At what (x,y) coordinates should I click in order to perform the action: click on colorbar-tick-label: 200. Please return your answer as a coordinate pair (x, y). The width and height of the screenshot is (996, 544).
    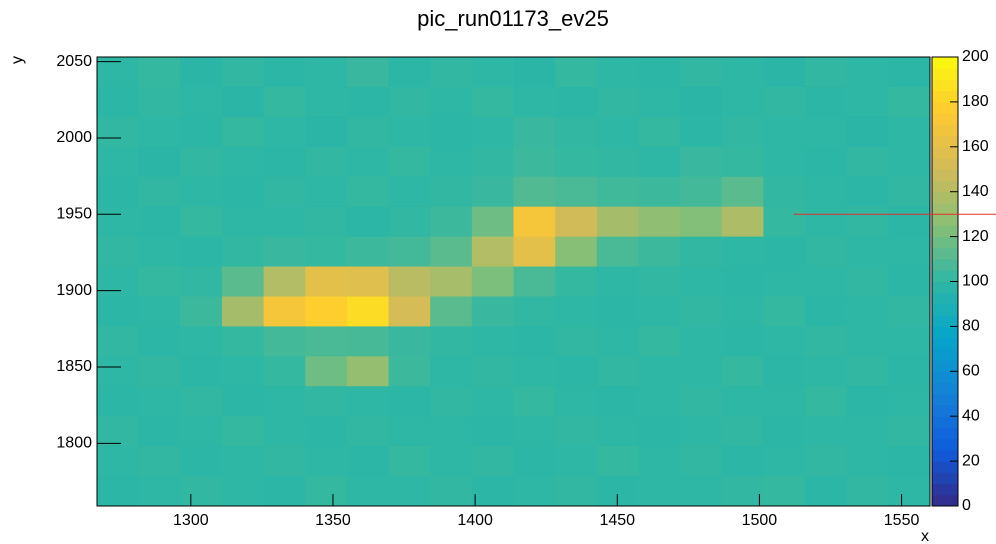
    Looking at the image, I should click on (975, 56).